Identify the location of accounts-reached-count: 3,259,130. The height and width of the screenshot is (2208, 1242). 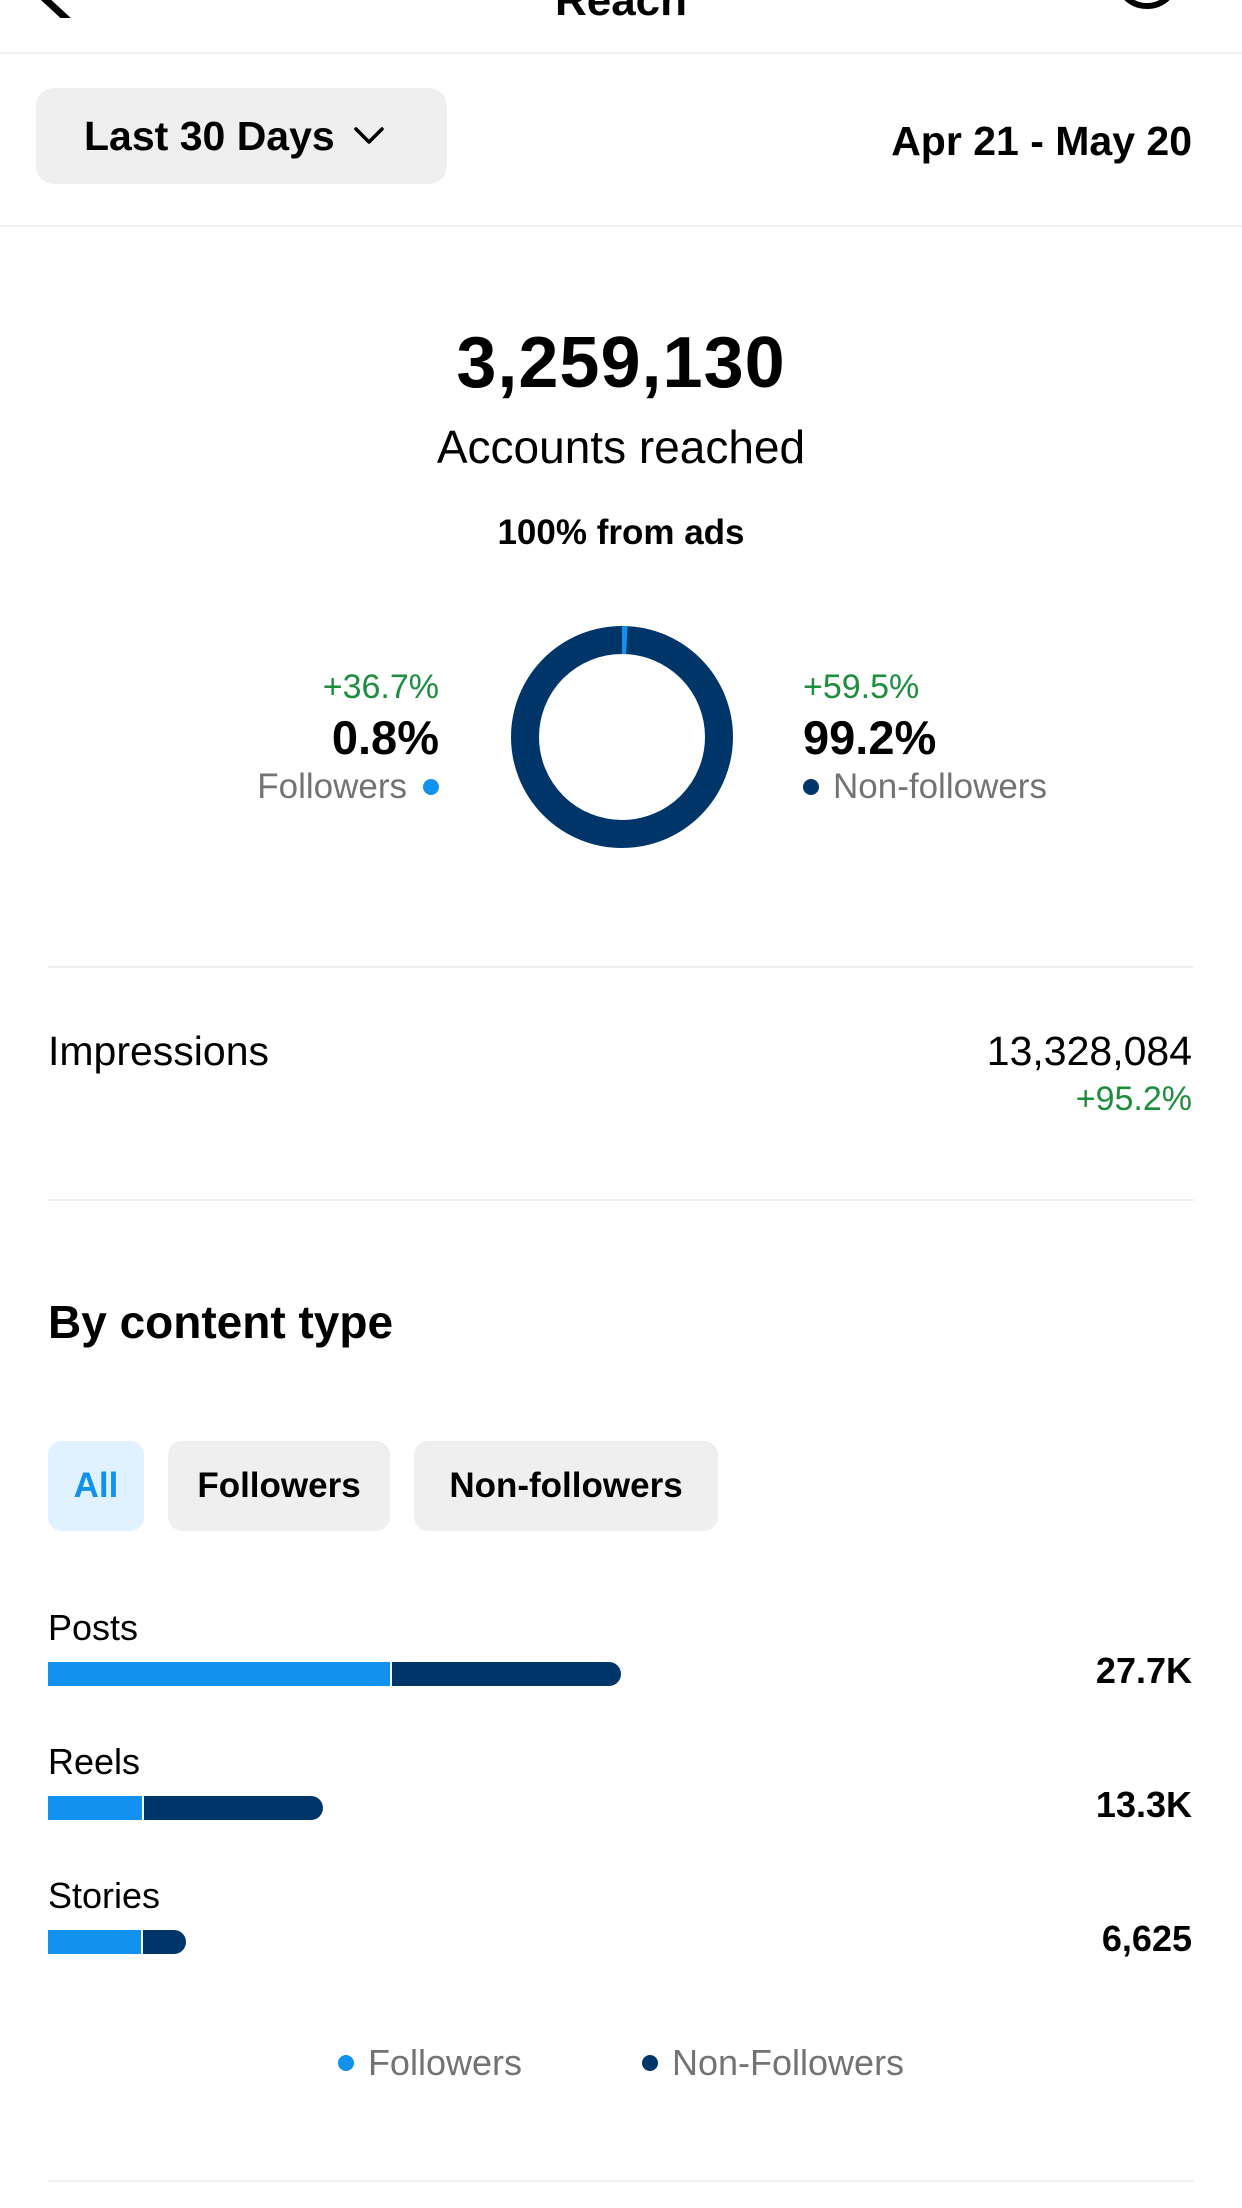
(621, 363).